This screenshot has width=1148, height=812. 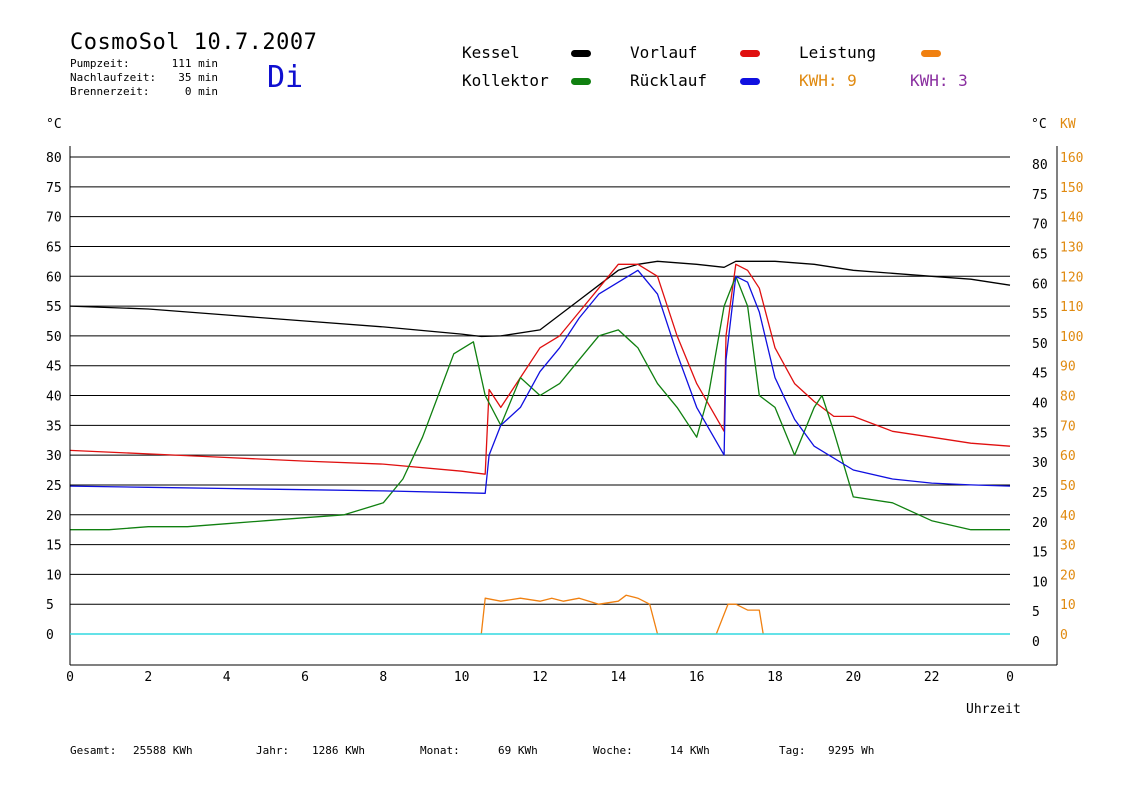 I want to click on x-tick-label: 22, so click(x=932, y=677).